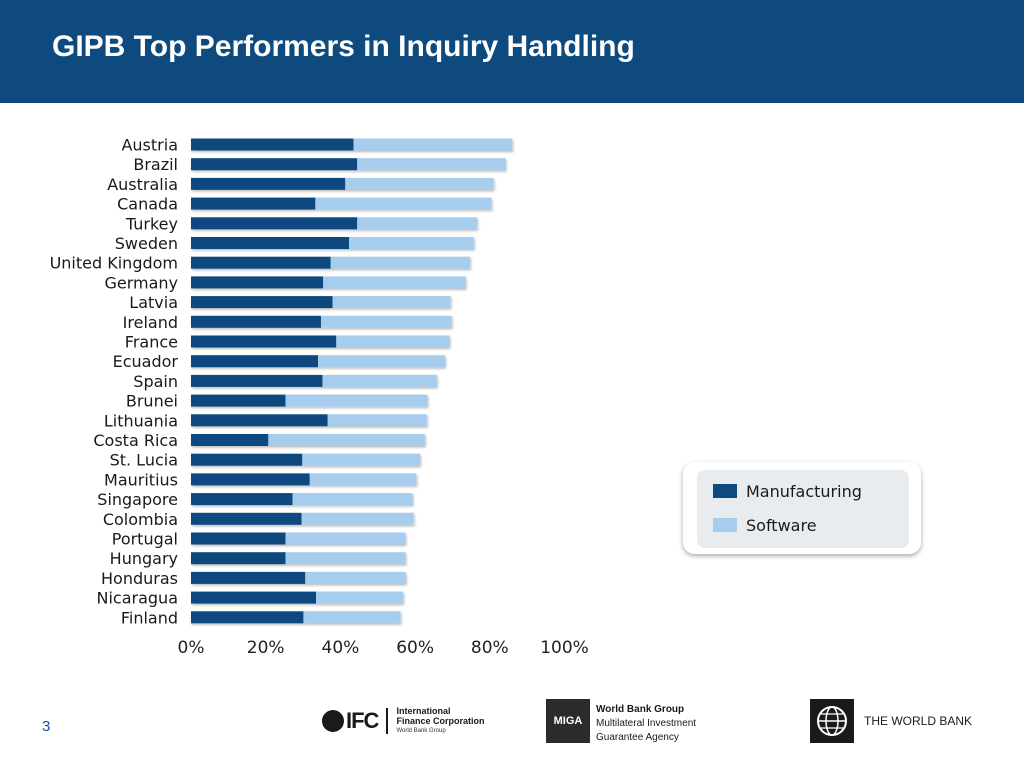 Image resolution: width=1024 pixels, height=768 pixels. What do you see at coordinates (141, 420) in the screenshot?
I see `category-label-14: Lithuania` at bounding box center [141, 420].